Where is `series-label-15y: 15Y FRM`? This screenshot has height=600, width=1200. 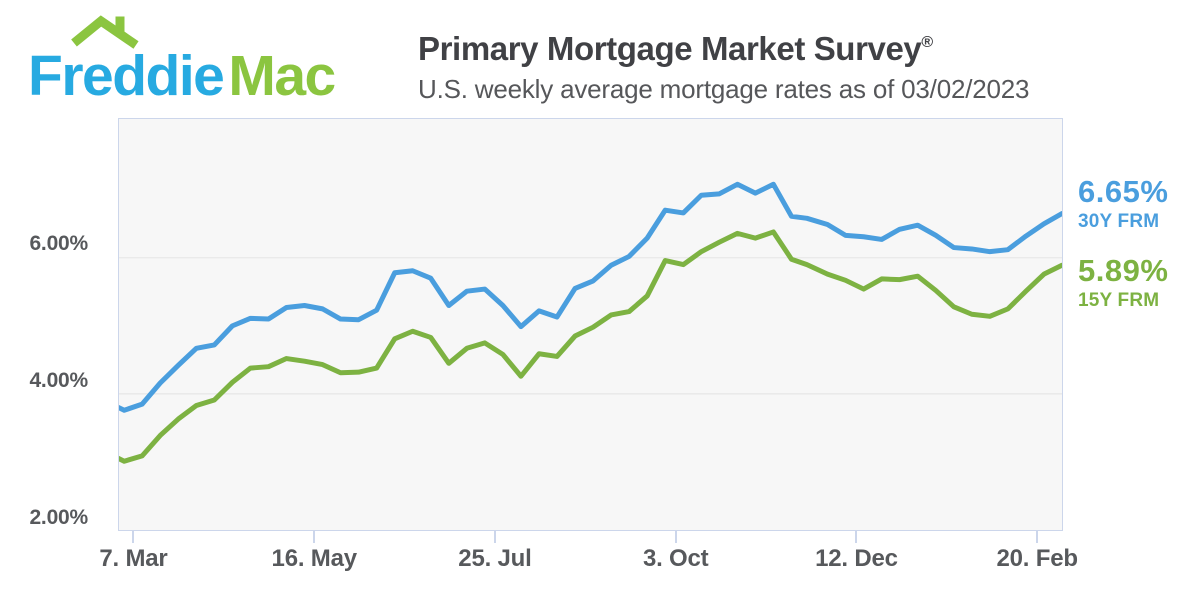
series-label-15y: 15Y FRM is located at coordinates (1119, 300).